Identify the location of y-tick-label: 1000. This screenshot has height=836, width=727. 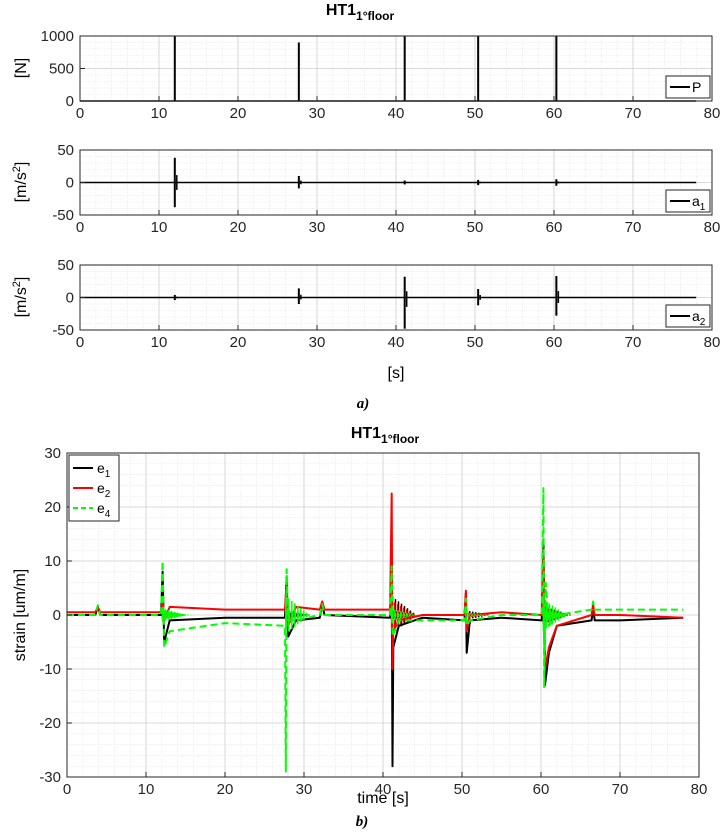
(57, 36).